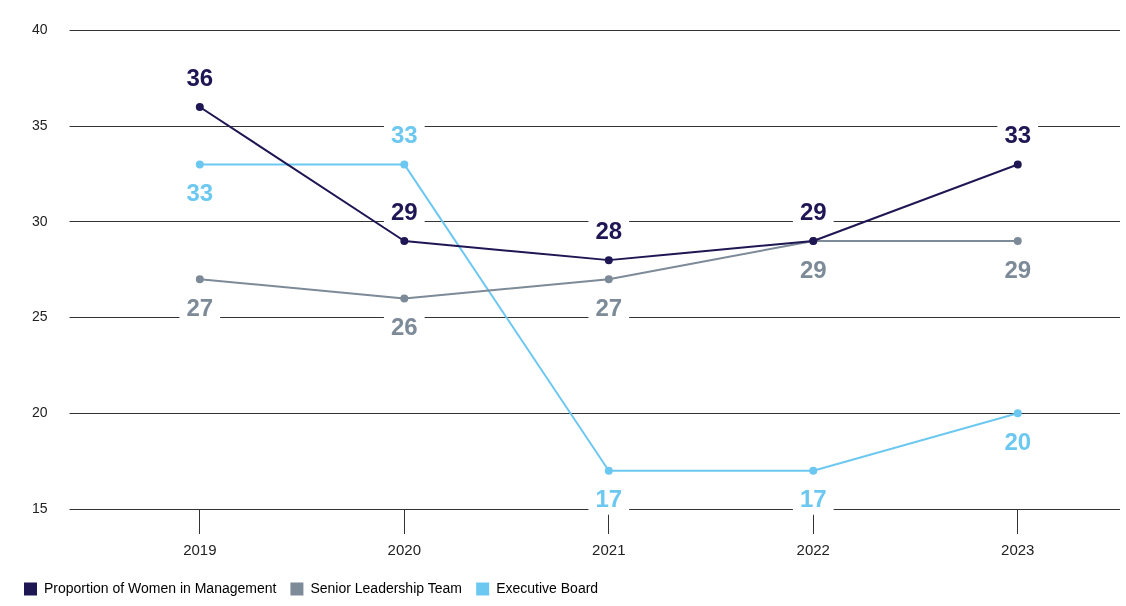  What do you see at coordinates (39, 124) in the screenshot?
I see `y-tick-label: 35` at bounding box center [39, 124].